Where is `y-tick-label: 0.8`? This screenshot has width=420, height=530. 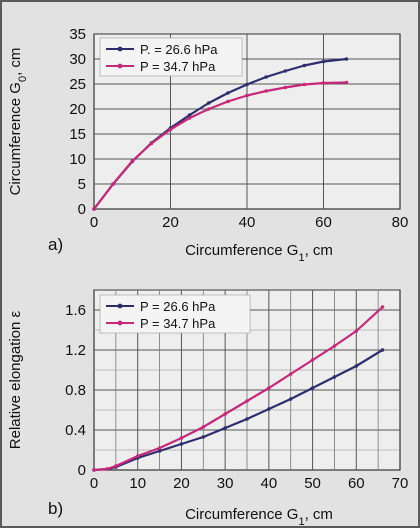
y-tick-label: 0.8 is located at coordinates (75, 390).